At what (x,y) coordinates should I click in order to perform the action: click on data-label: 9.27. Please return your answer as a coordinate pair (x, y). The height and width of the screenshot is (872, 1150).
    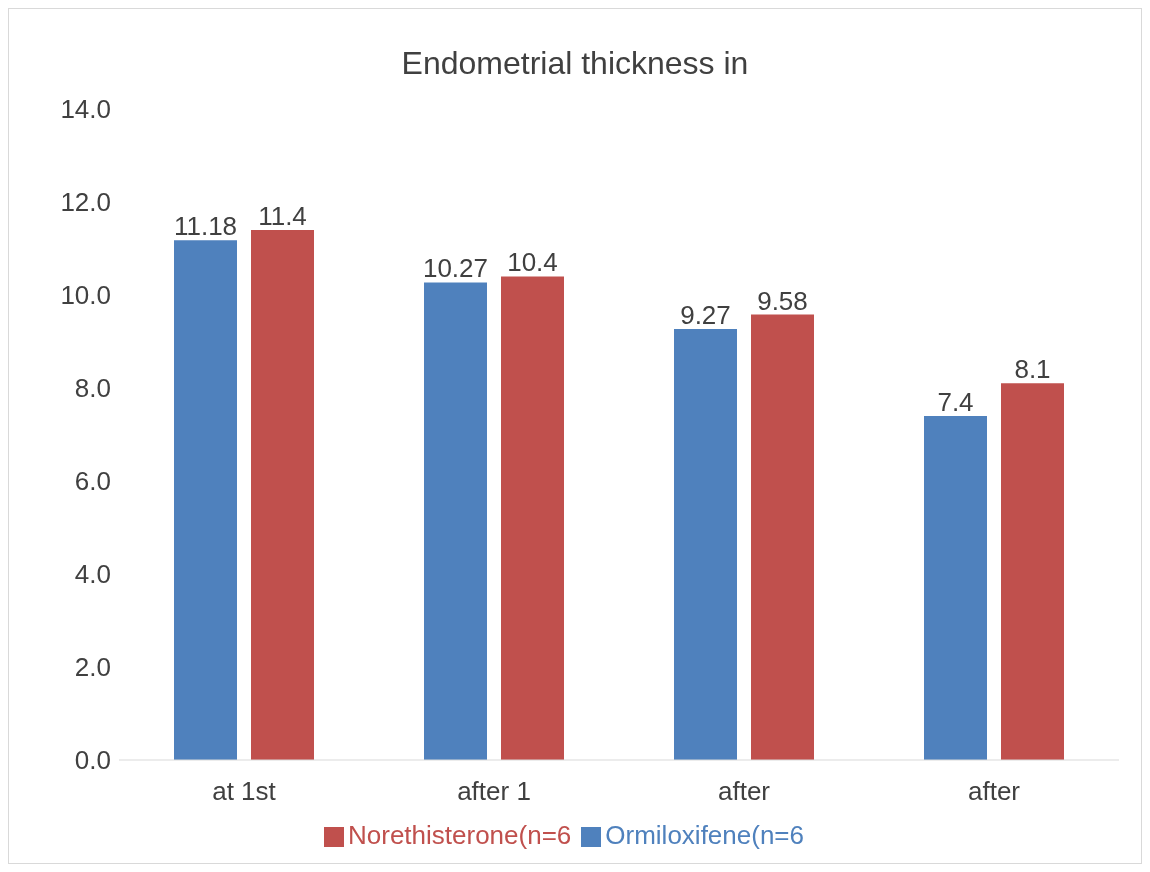
    Looking at the image, I should click on (705, 314).